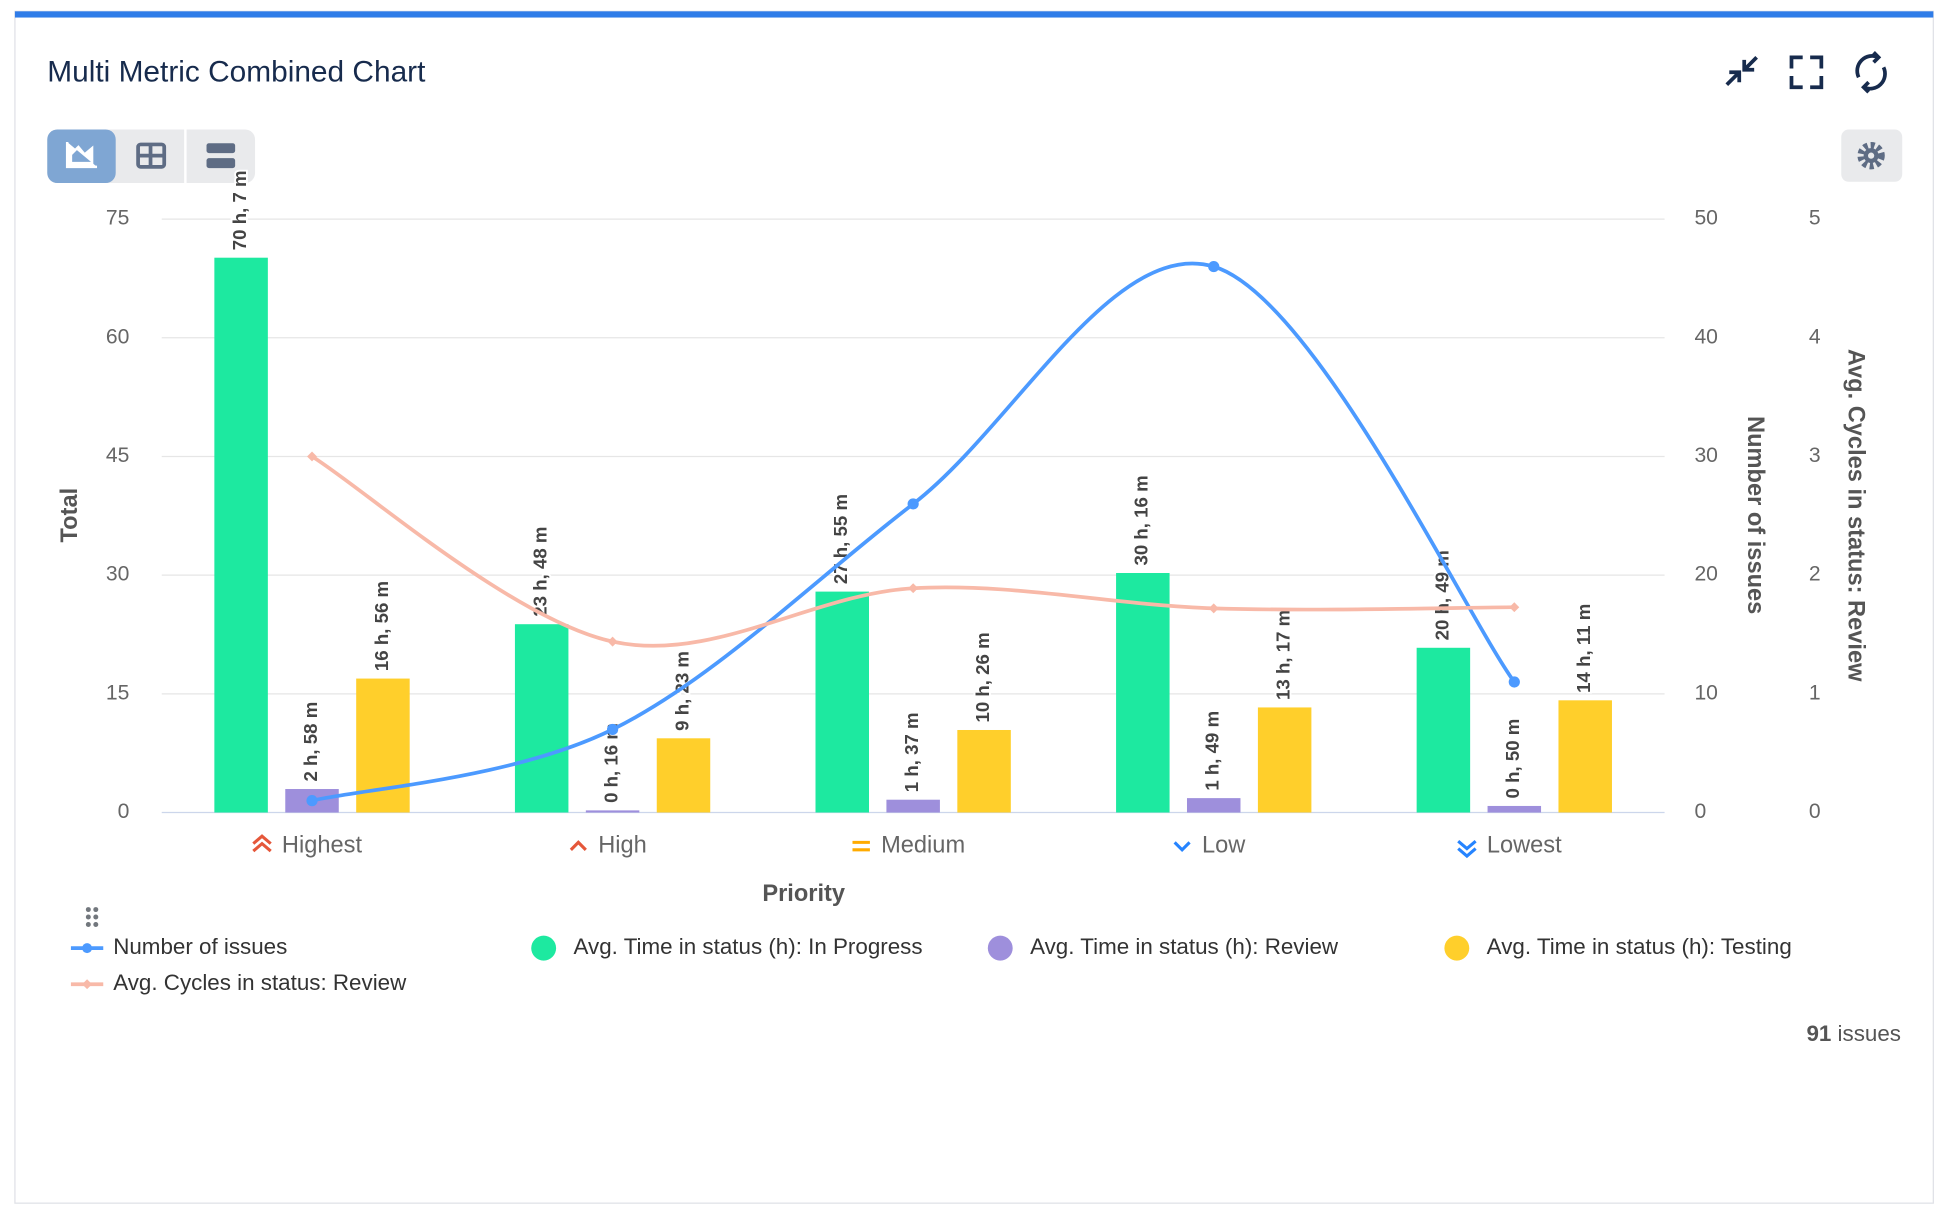 This screenshot has height=1212, width=1947. Describe the element at coordinates (622, 845) in the screenshot. I see `x-tick-label: High` at that location.